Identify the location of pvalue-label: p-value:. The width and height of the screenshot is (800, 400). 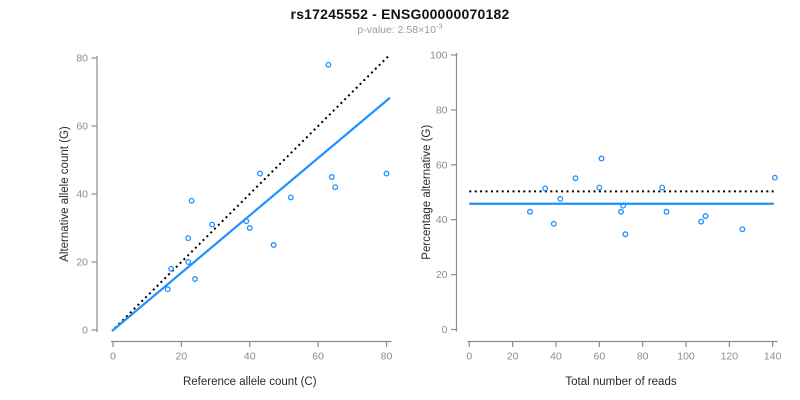
(377, 30).